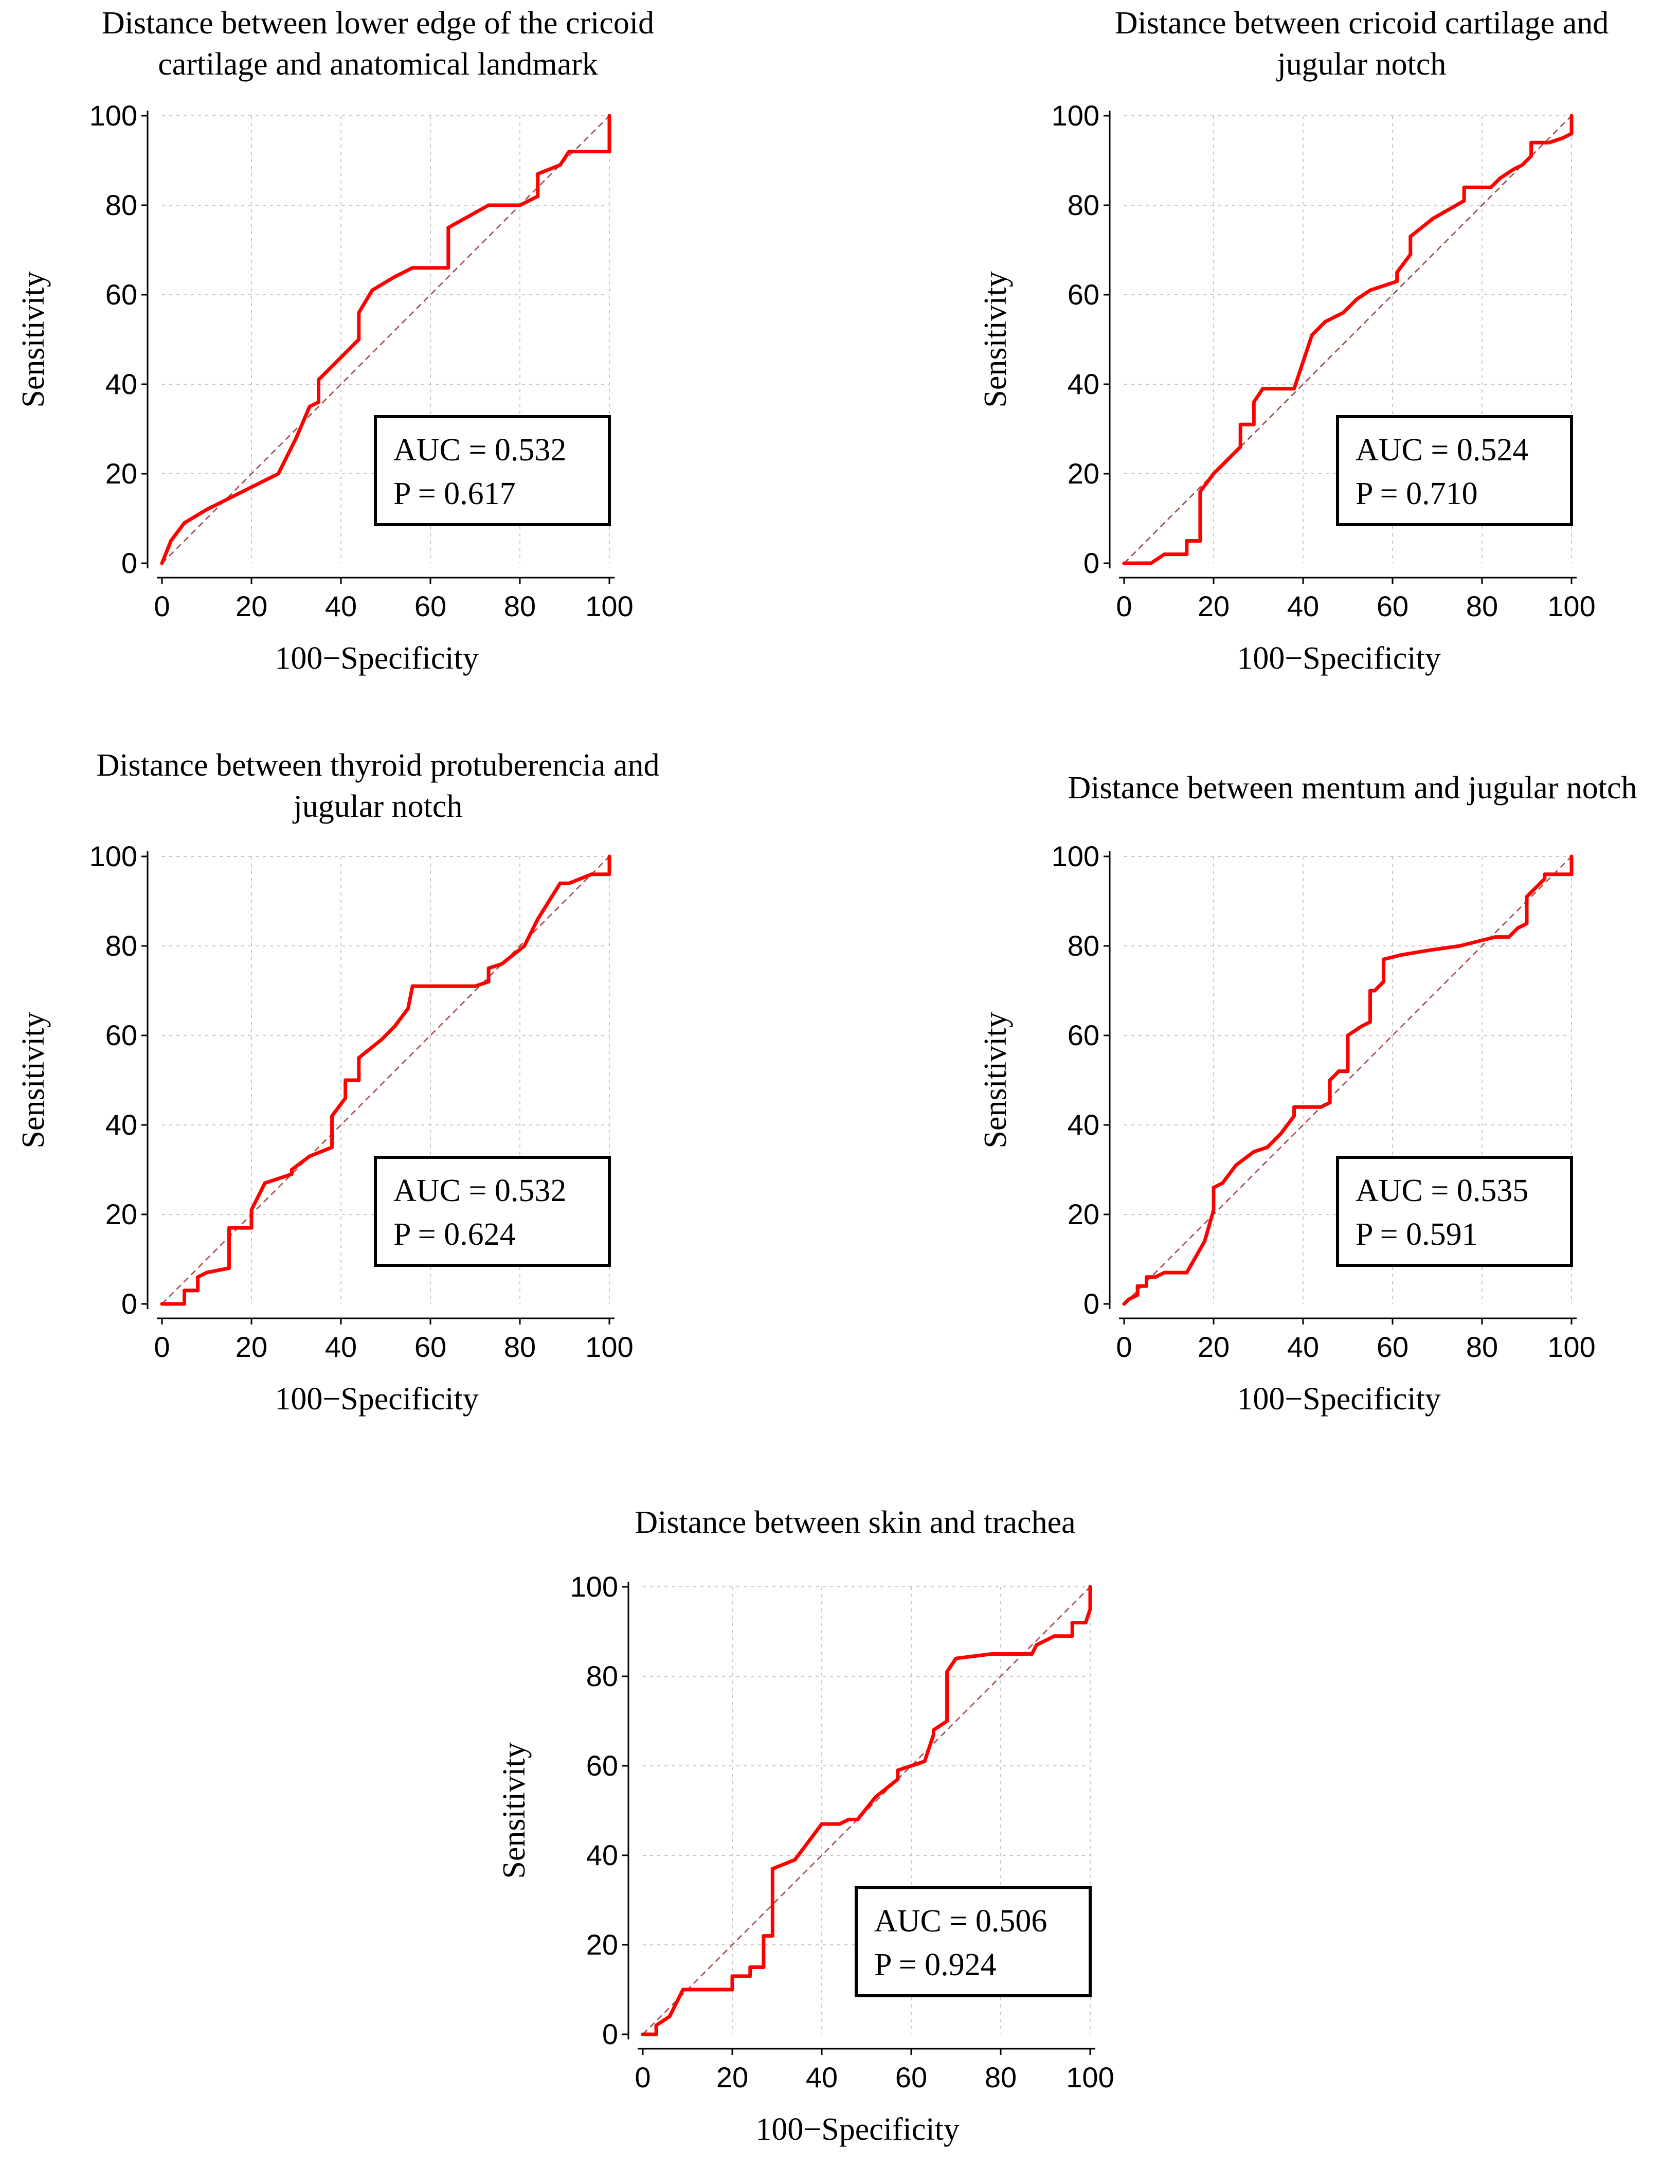 This screenshot has width=1680, height=2184. I want to click on chart-4-auc-label: AUC = 0.506, so click(961, 1921).